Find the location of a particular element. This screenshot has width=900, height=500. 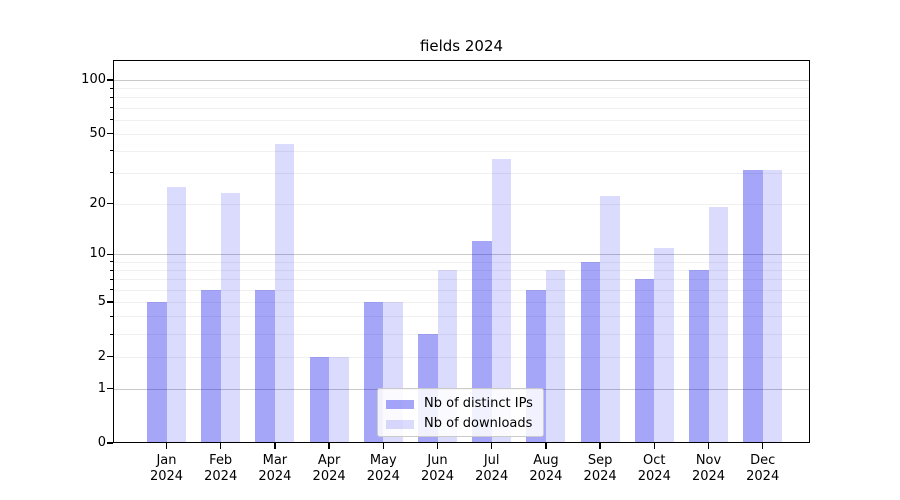

legend-label: Nb of distinct IPs is located at coordinates (478, 403).